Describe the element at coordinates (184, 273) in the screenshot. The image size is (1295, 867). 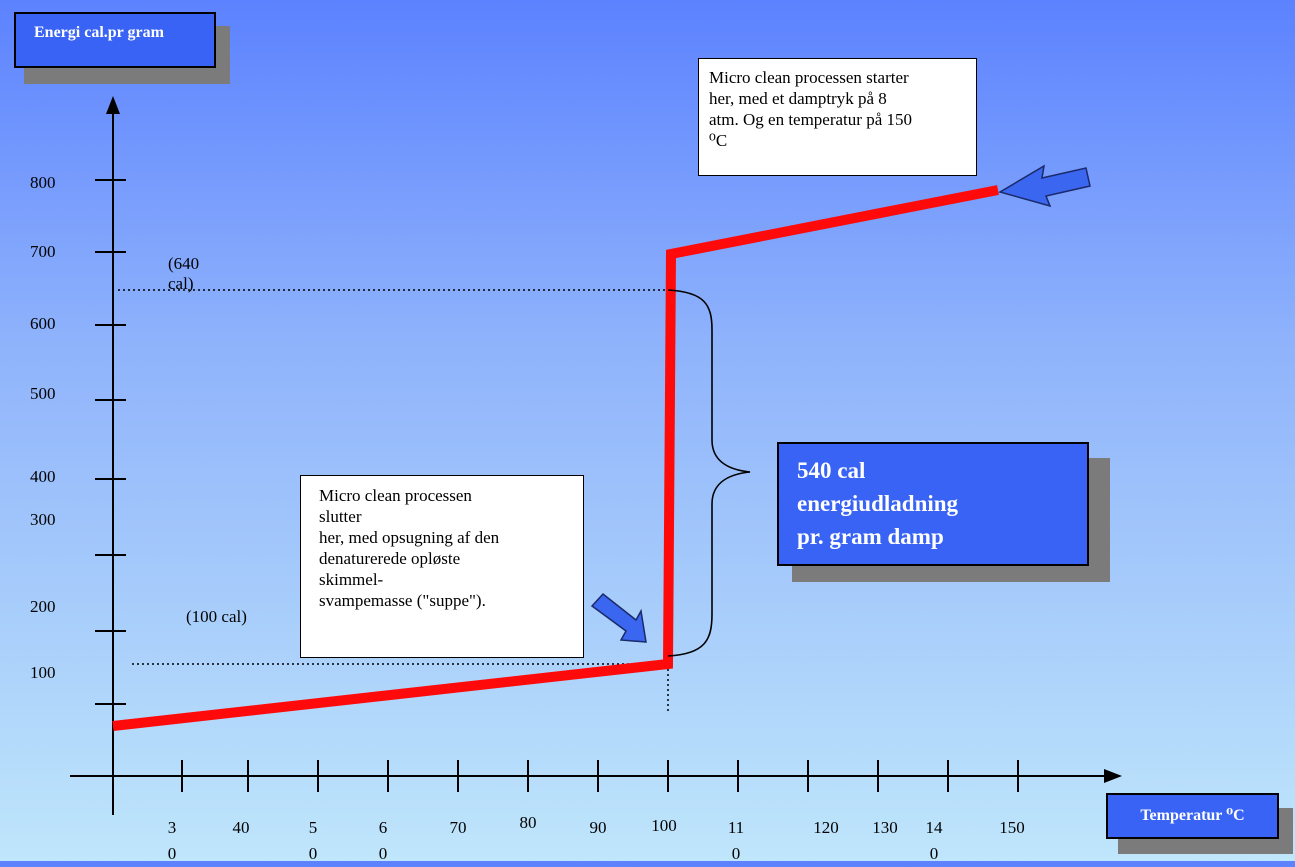
I see `ref-label-640: (640 cal)` at that location.